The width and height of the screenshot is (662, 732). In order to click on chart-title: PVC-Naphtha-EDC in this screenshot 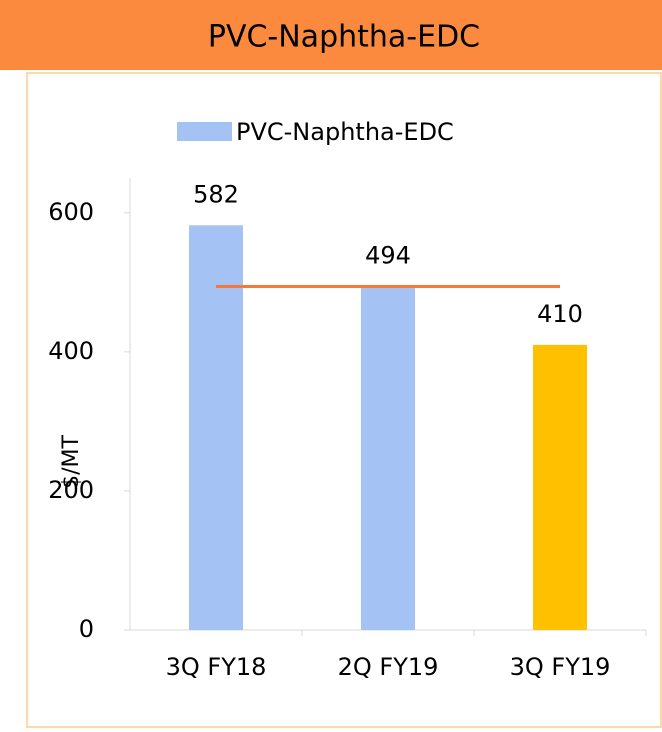, I will do `click(344, 37)`.